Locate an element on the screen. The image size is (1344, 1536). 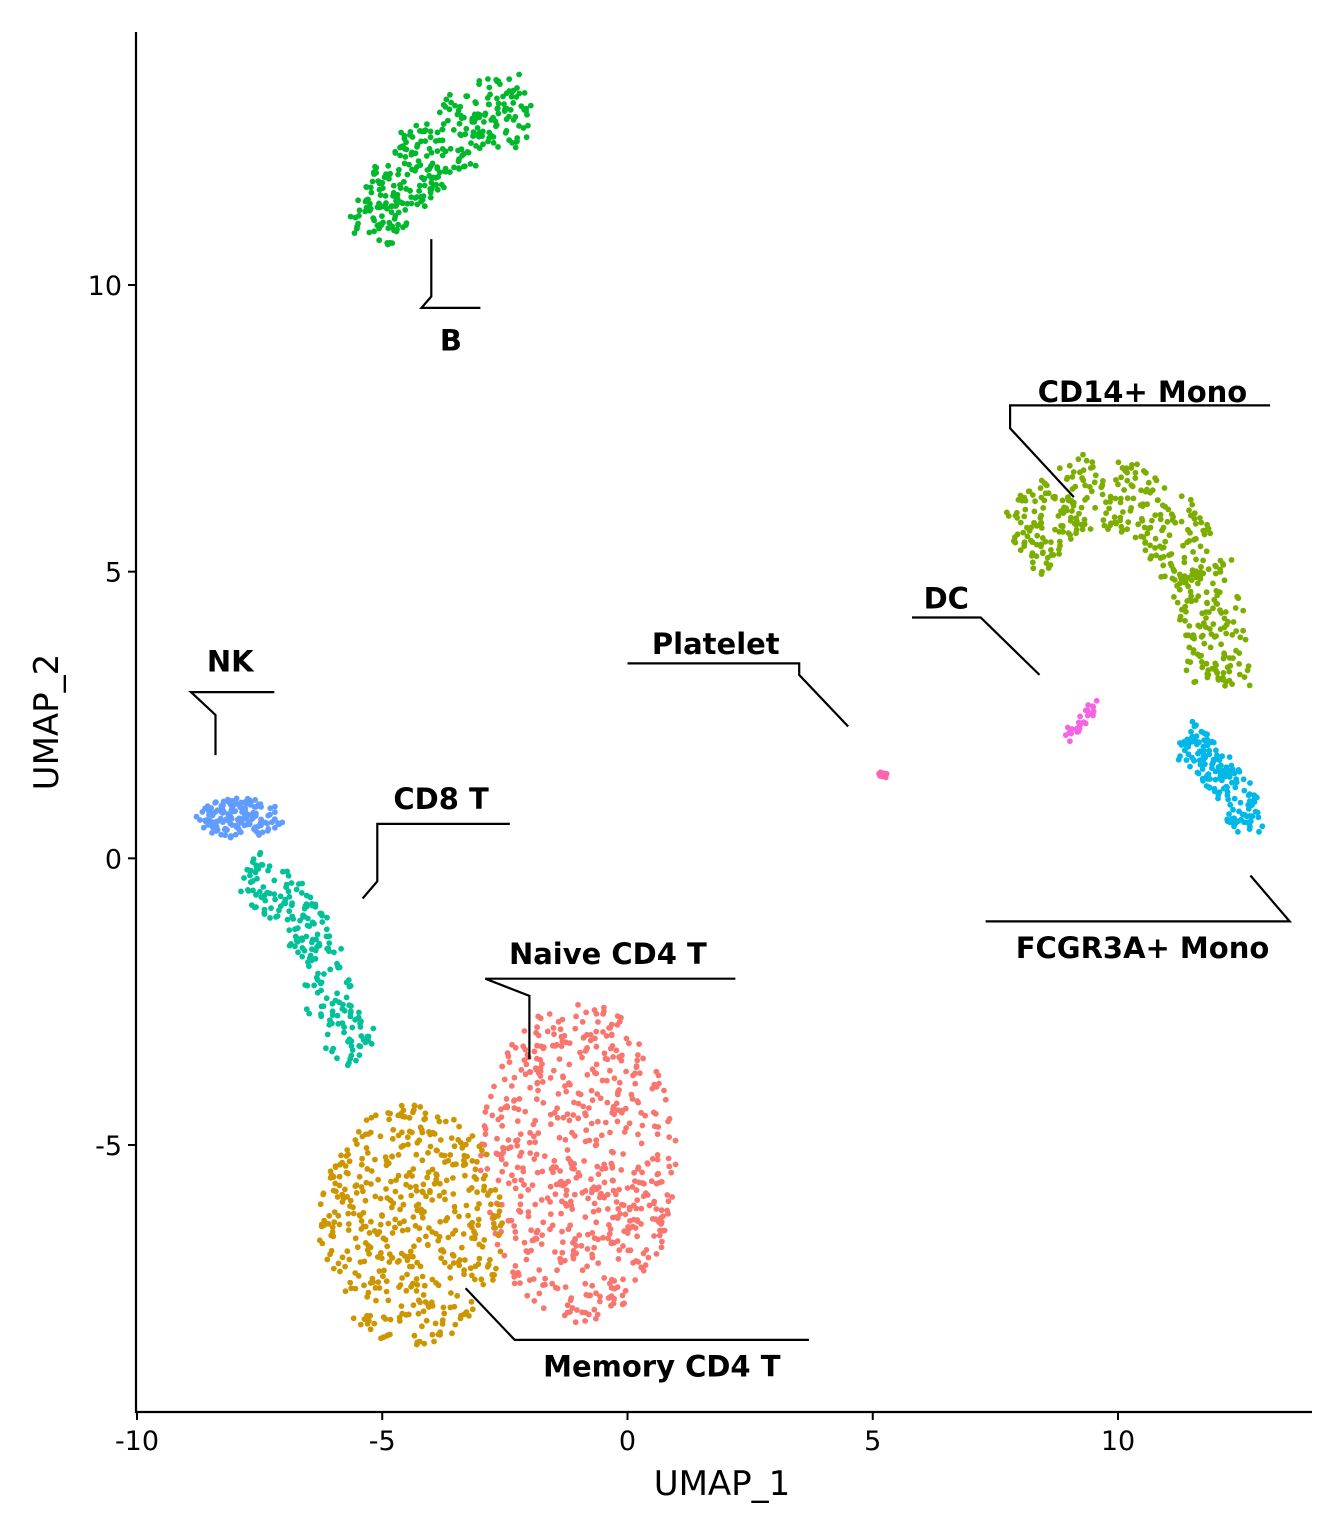
cluster-label-naive-cd4-t: Naive CD4 T is located at coordinates (608, 954).